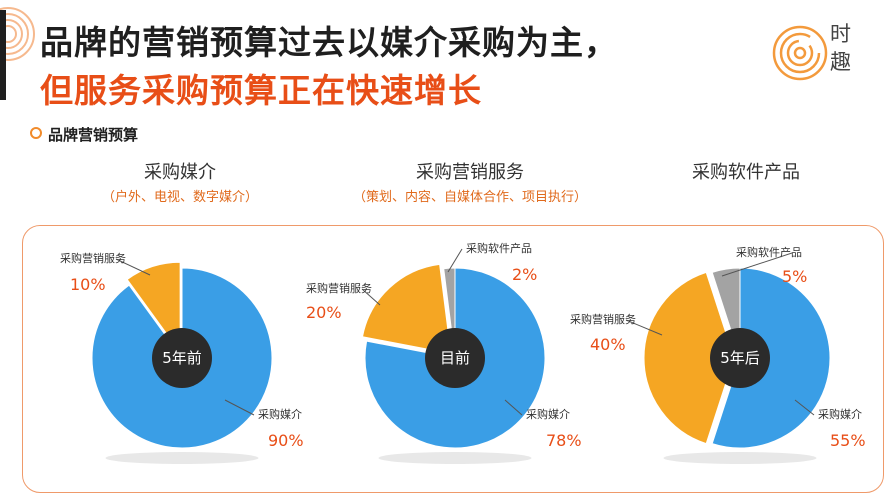 The height and width of the screenshot is (499, 894). What do you see at coordinates (848, 440) in the screenshot?
I see `slice-value-label: 55%` at bounding box center [848, 440].